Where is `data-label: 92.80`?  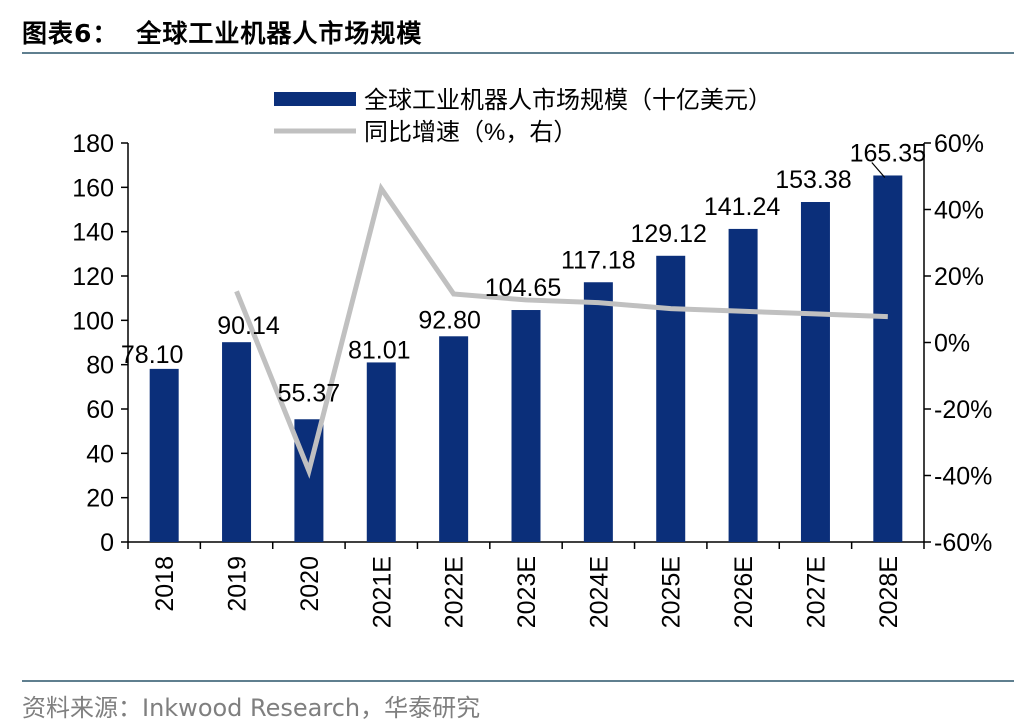 data-label: 92.80 is located at coordinates (449, 320).